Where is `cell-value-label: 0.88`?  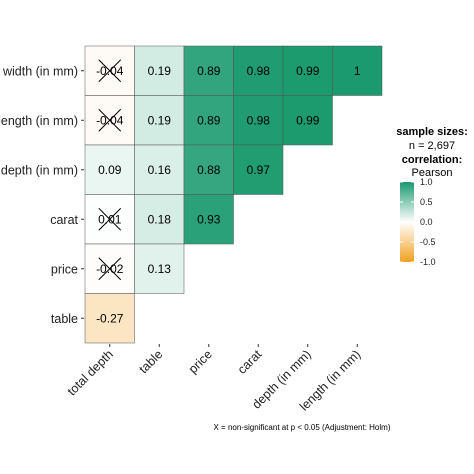 cell-value-label: 0.88 is located at coordinates (209, 170).